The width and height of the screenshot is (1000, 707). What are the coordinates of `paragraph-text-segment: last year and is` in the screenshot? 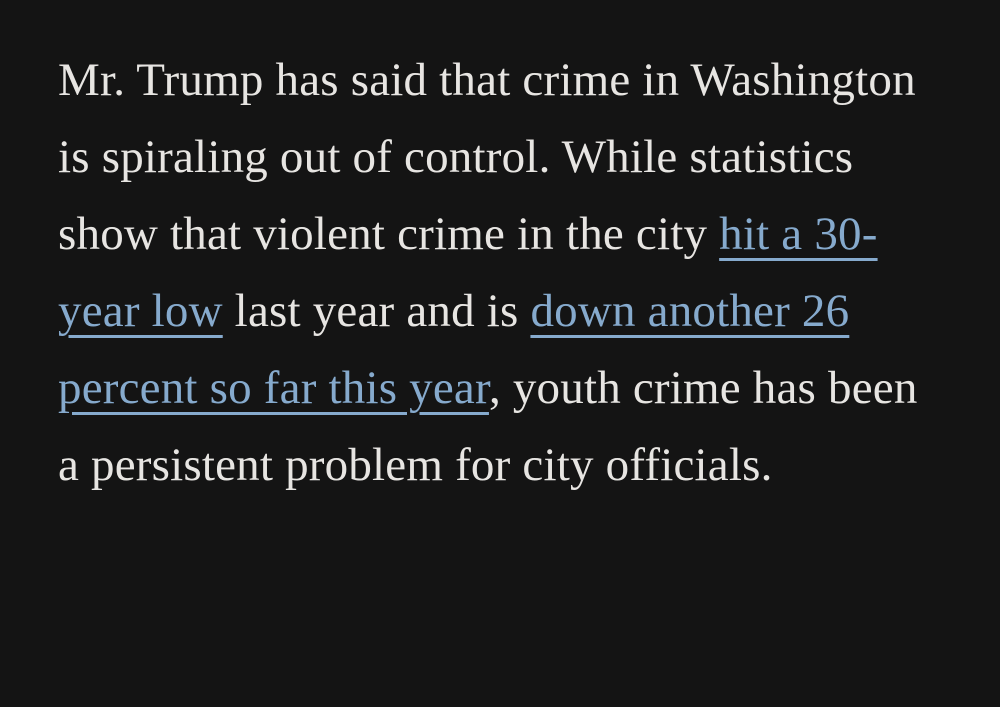 It's located at (376, 311).